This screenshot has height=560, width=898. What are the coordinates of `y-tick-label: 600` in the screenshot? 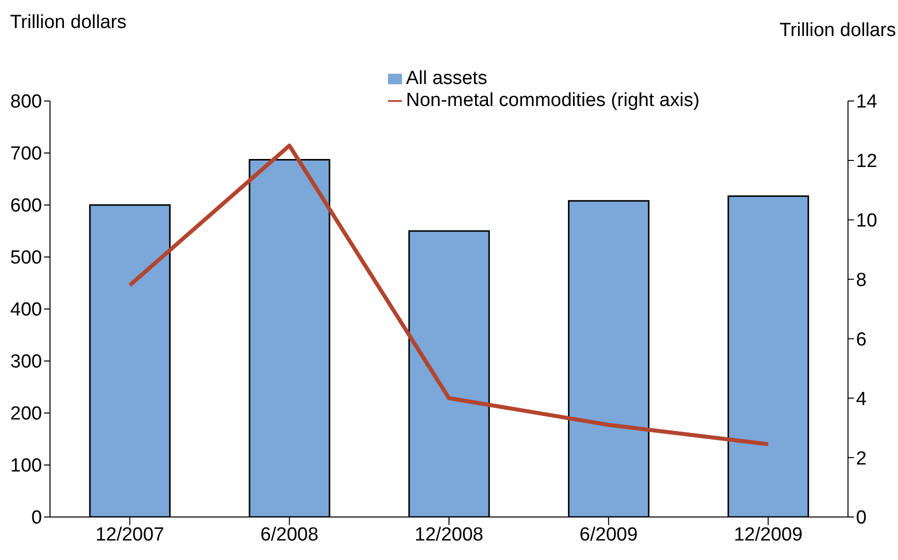 It's located at (26, 206).